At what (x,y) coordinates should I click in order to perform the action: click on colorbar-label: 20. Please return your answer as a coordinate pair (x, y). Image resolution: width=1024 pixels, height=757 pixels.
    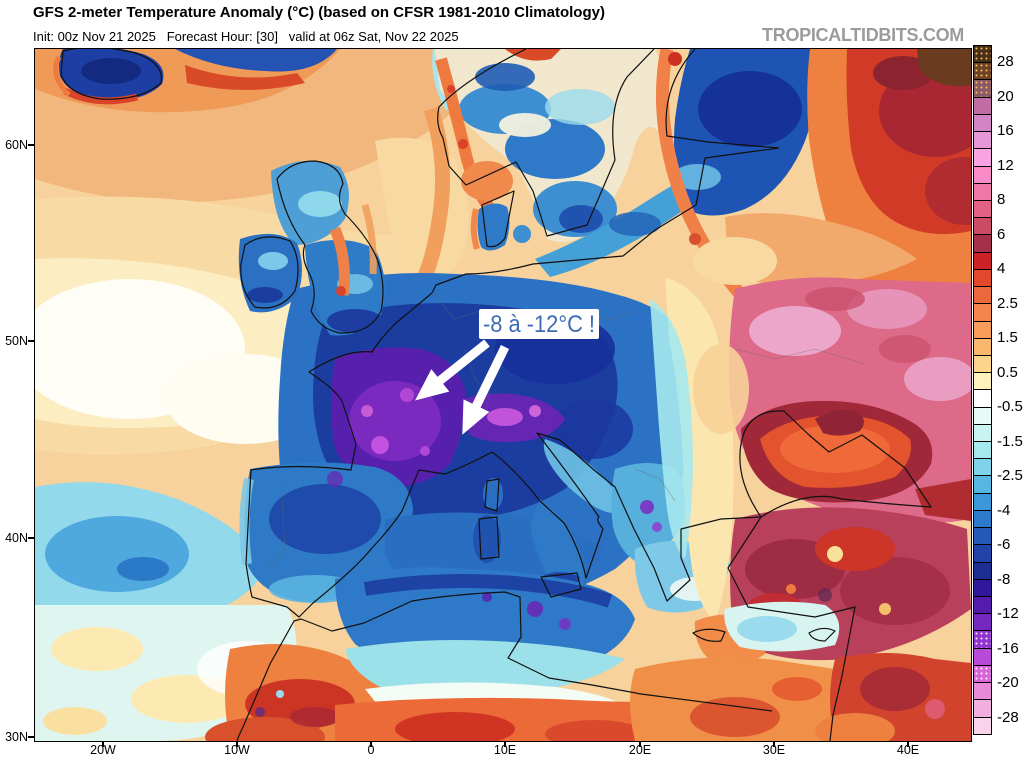
    Looking at the image, I should click on (1005, 96).